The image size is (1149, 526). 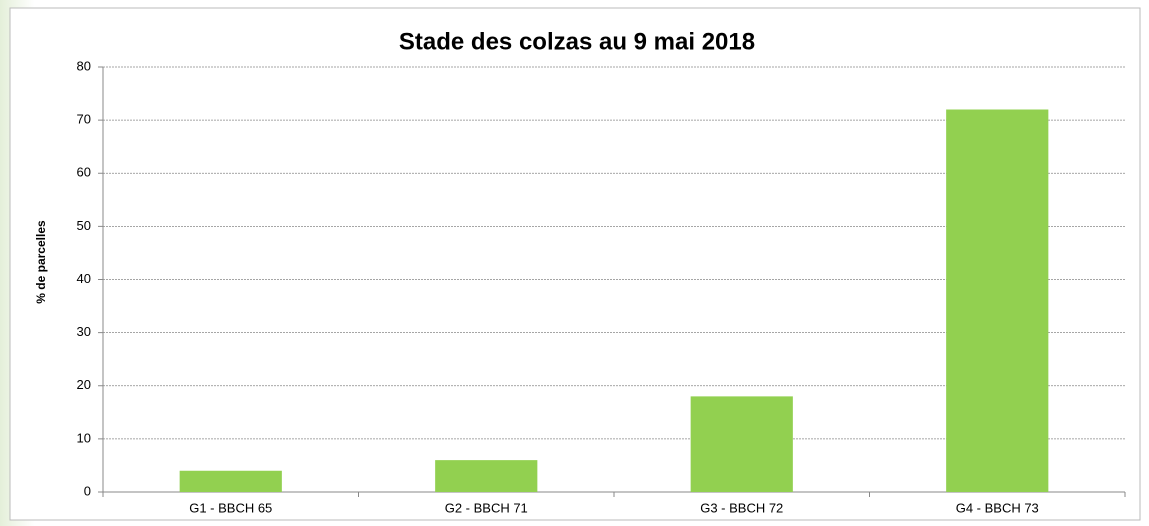 What do you see at coordinates (486, 507) in the screenshot?
I see `x-tick-label: G2 - BBCH 71` at bounding box center [486, 507].